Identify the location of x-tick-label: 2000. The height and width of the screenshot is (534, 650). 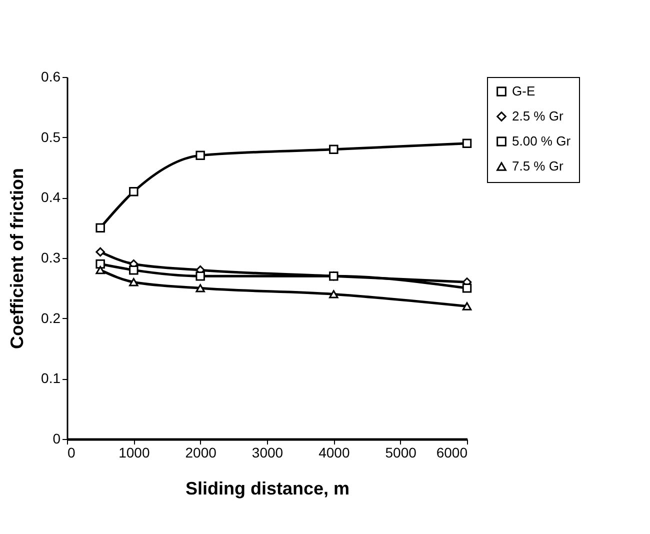
(201, 452).